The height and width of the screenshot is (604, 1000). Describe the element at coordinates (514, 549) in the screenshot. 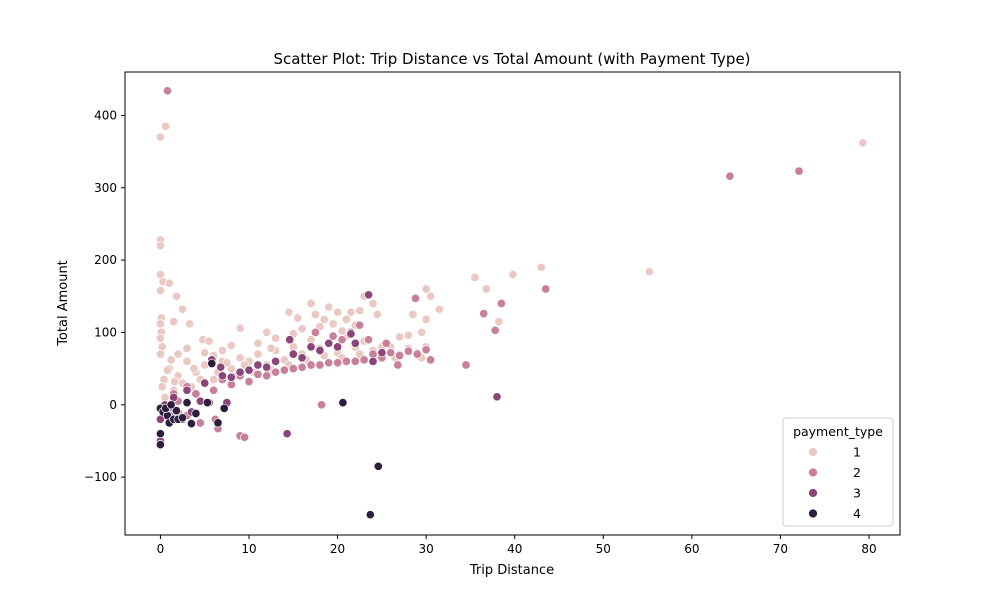

I see `x-tick-label: 40` at that location.